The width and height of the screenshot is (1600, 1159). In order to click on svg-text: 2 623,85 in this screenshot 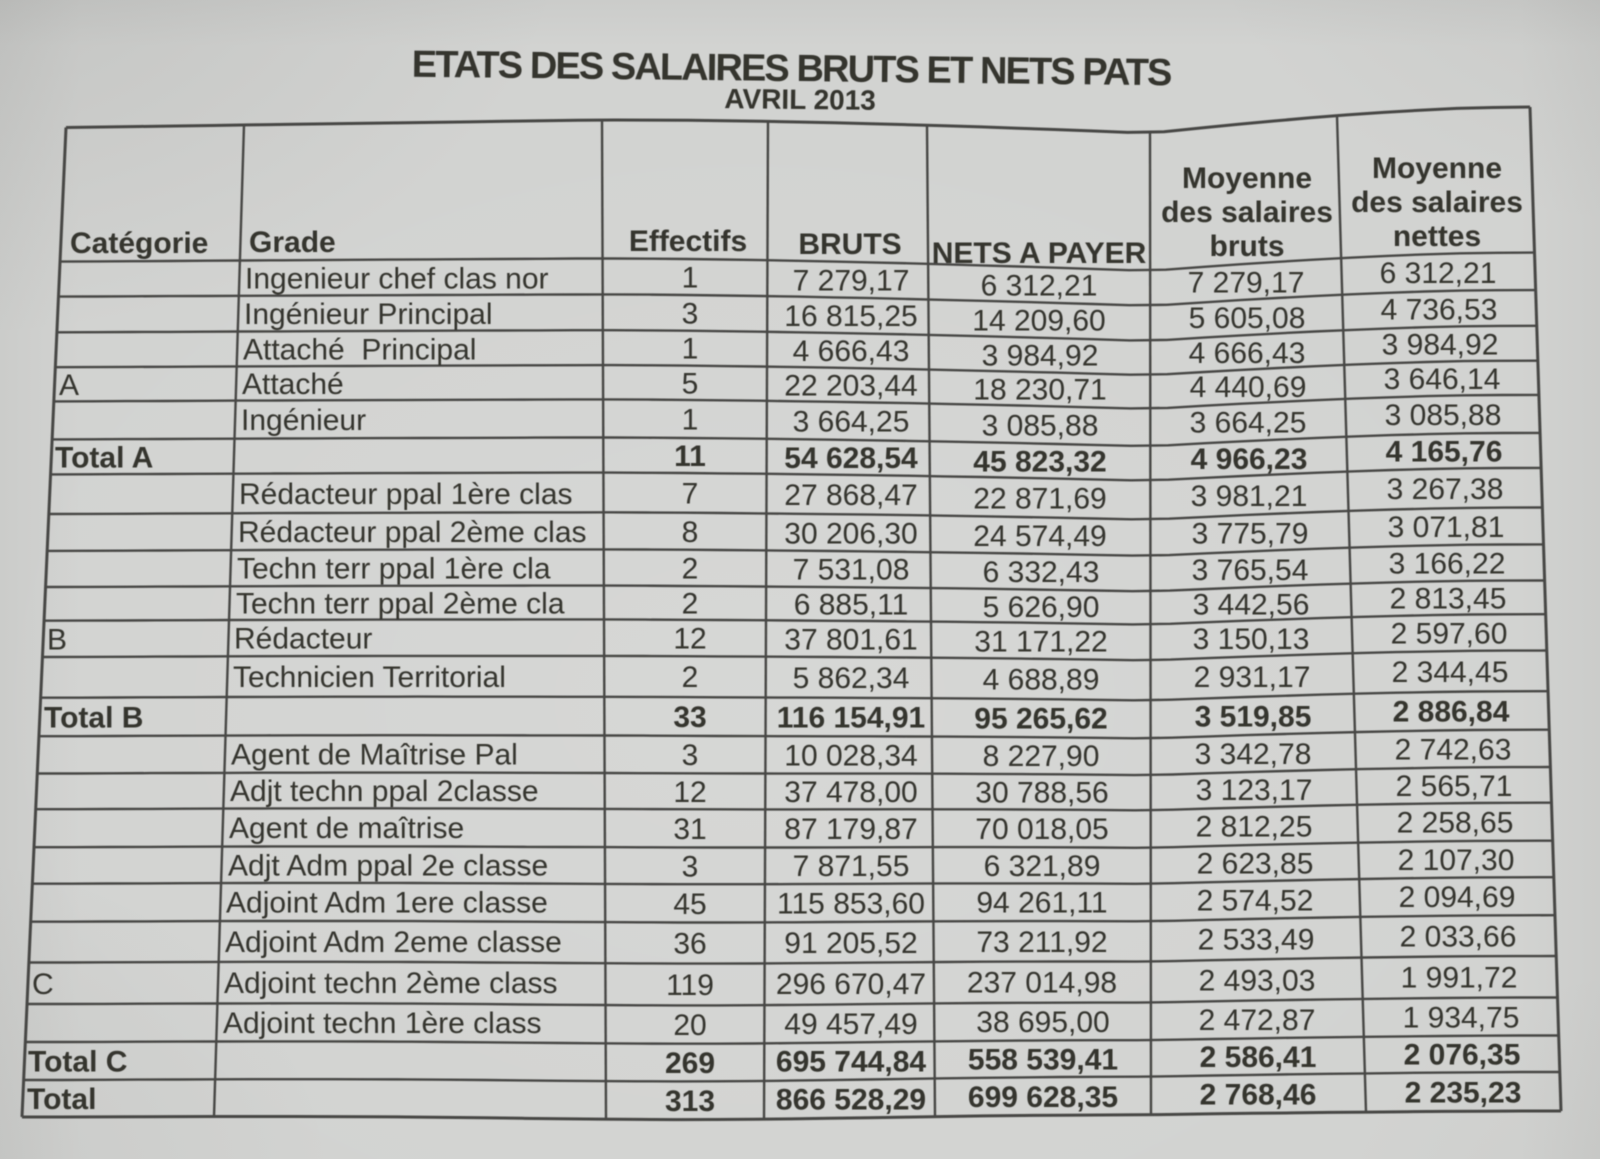, I will do `click(1255, 864)`.